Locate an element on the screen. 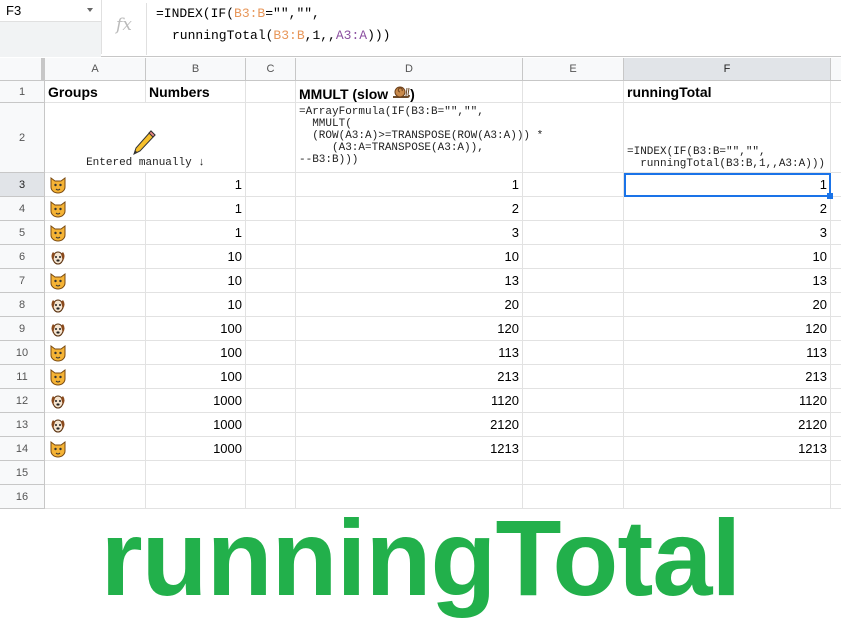 Image resolution: width=841 pixels, height=641 pixels. cell-A9 is located at coordinates (95, 329).